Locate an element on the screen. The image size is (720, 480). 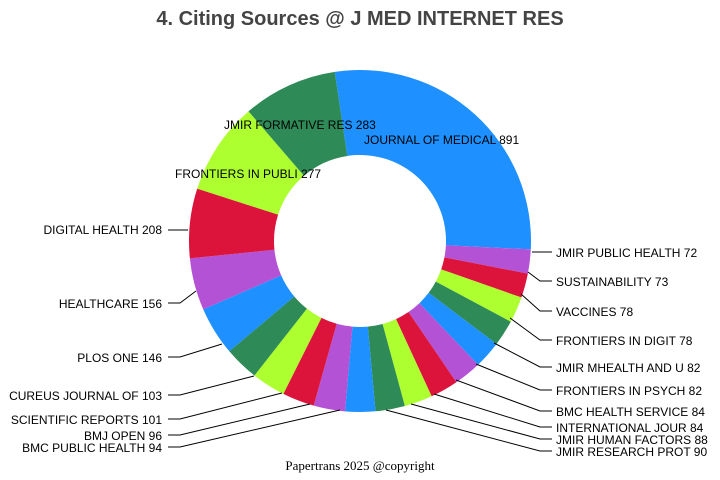
slice-label: PLOS ONE 146 is located at coordinates (119, 358).